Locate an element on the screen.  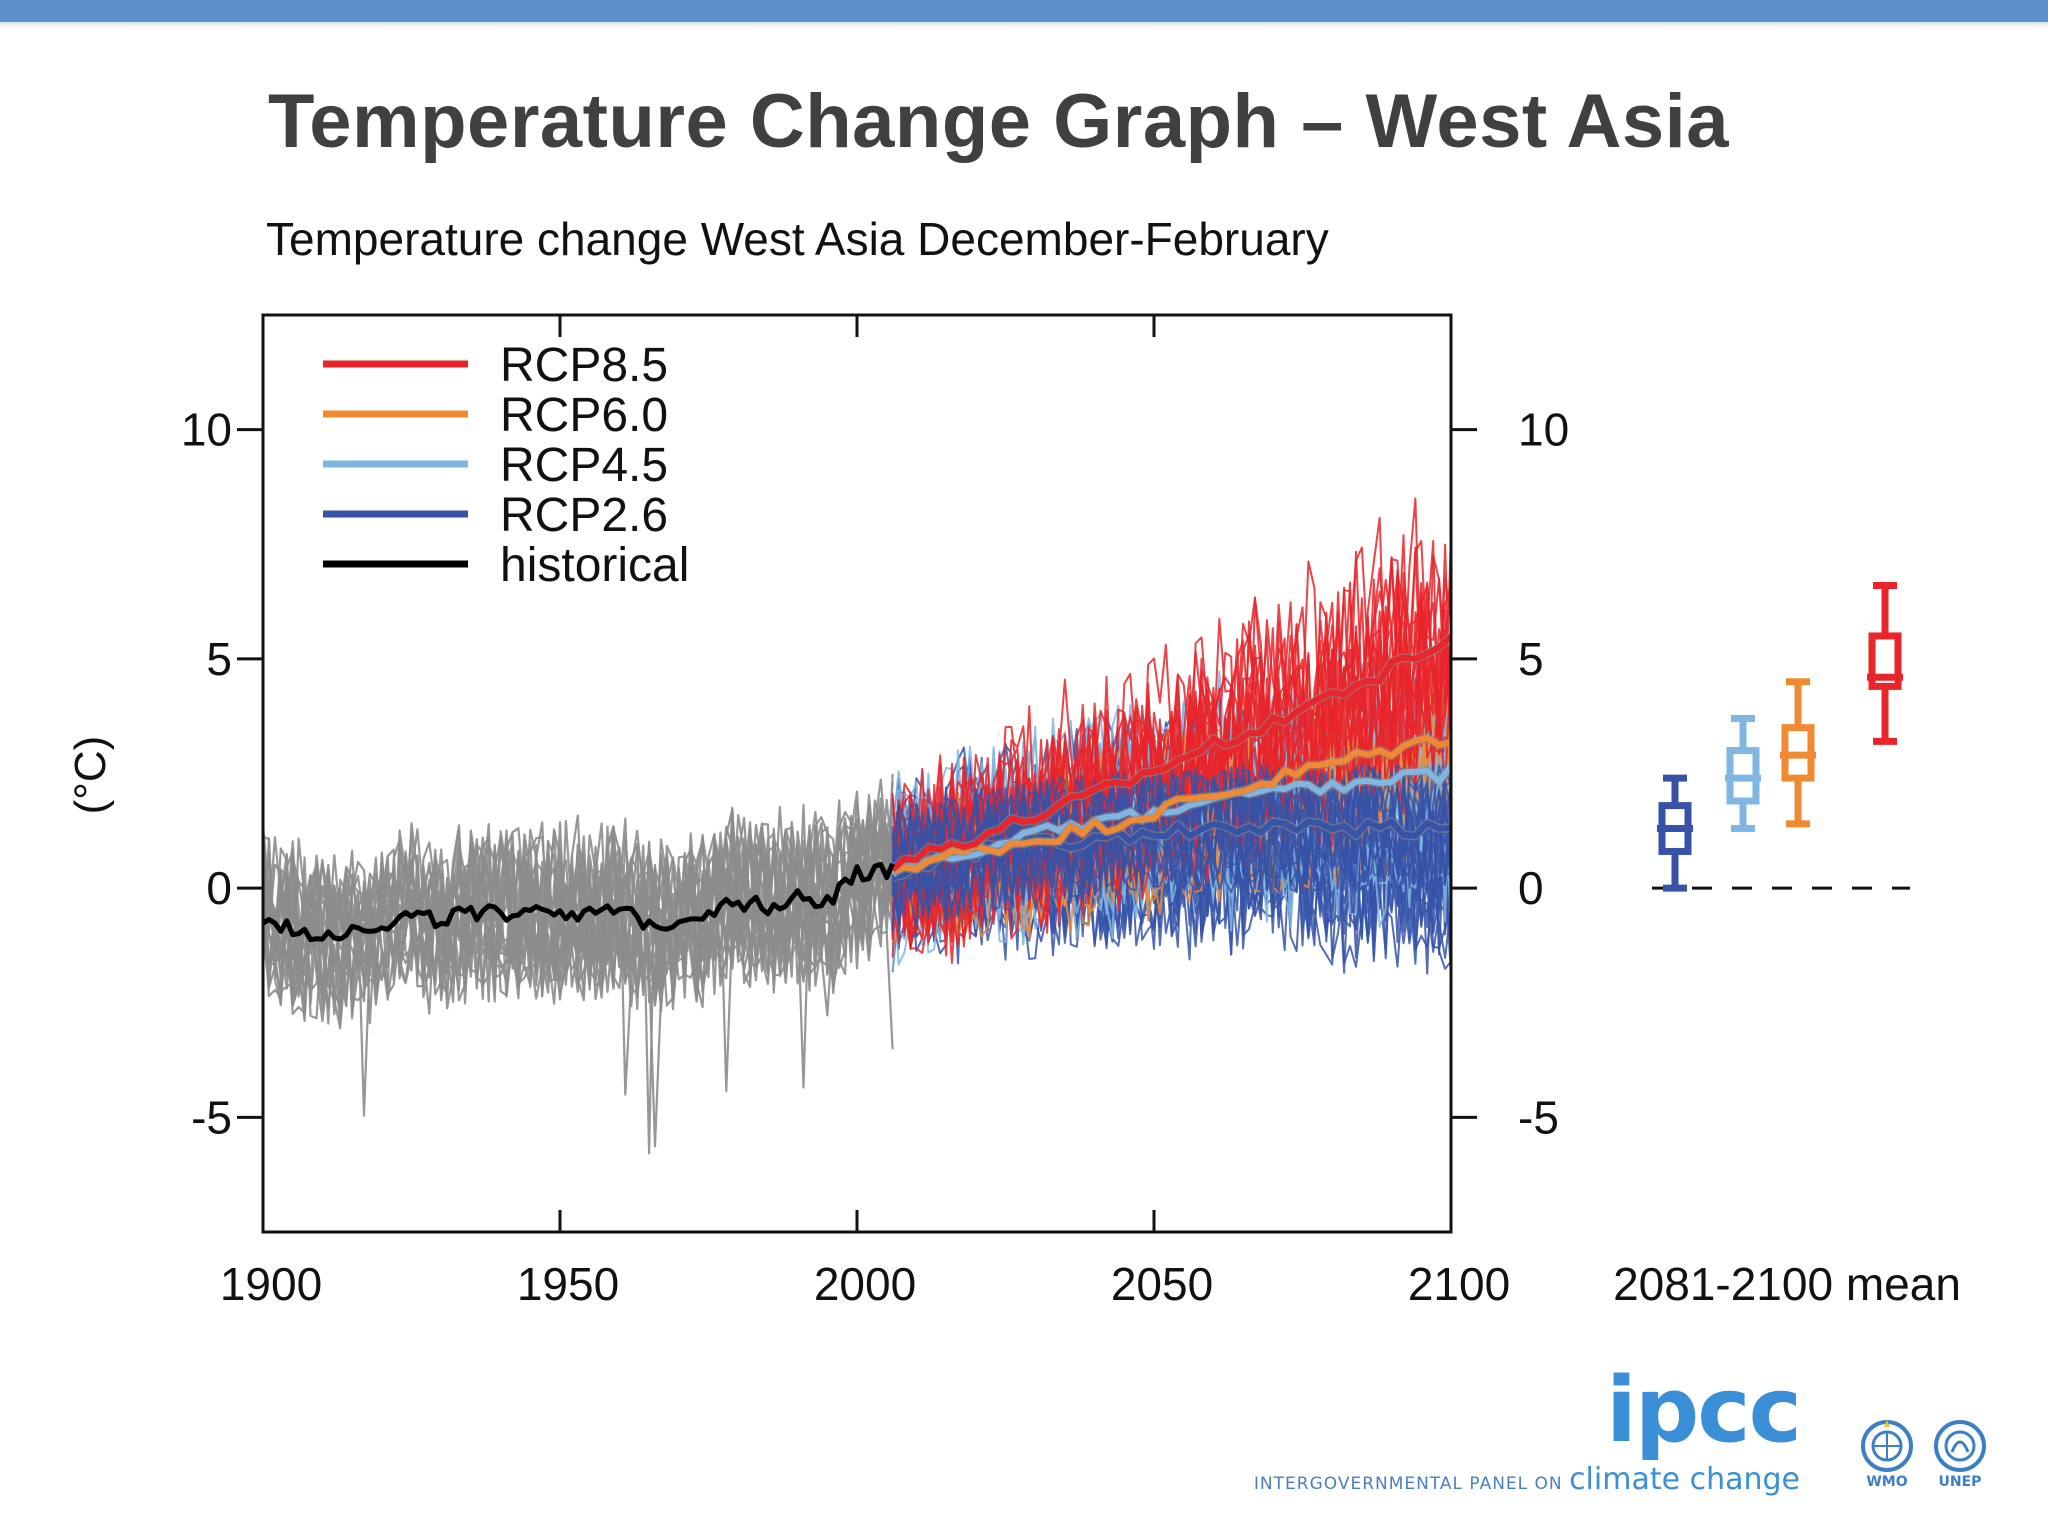
historical-mean-line is located at coordinates (579, 902).